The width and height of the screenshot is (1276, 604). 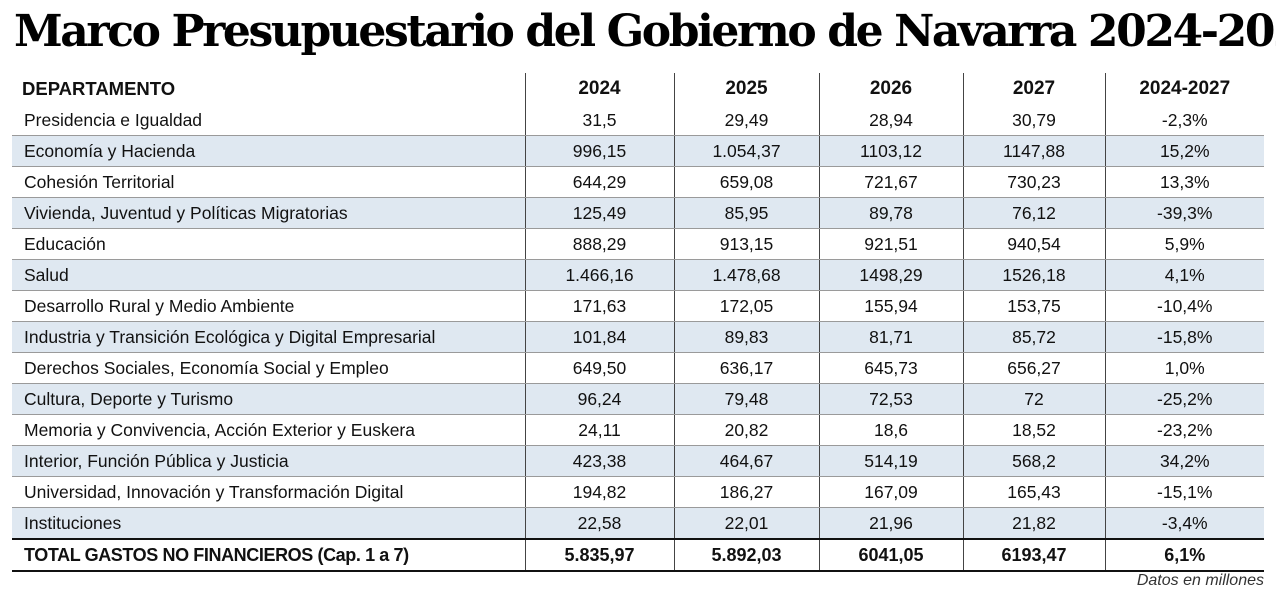 I want to click on cell-value-2027: 76,12, so click(x=1033, y=213).